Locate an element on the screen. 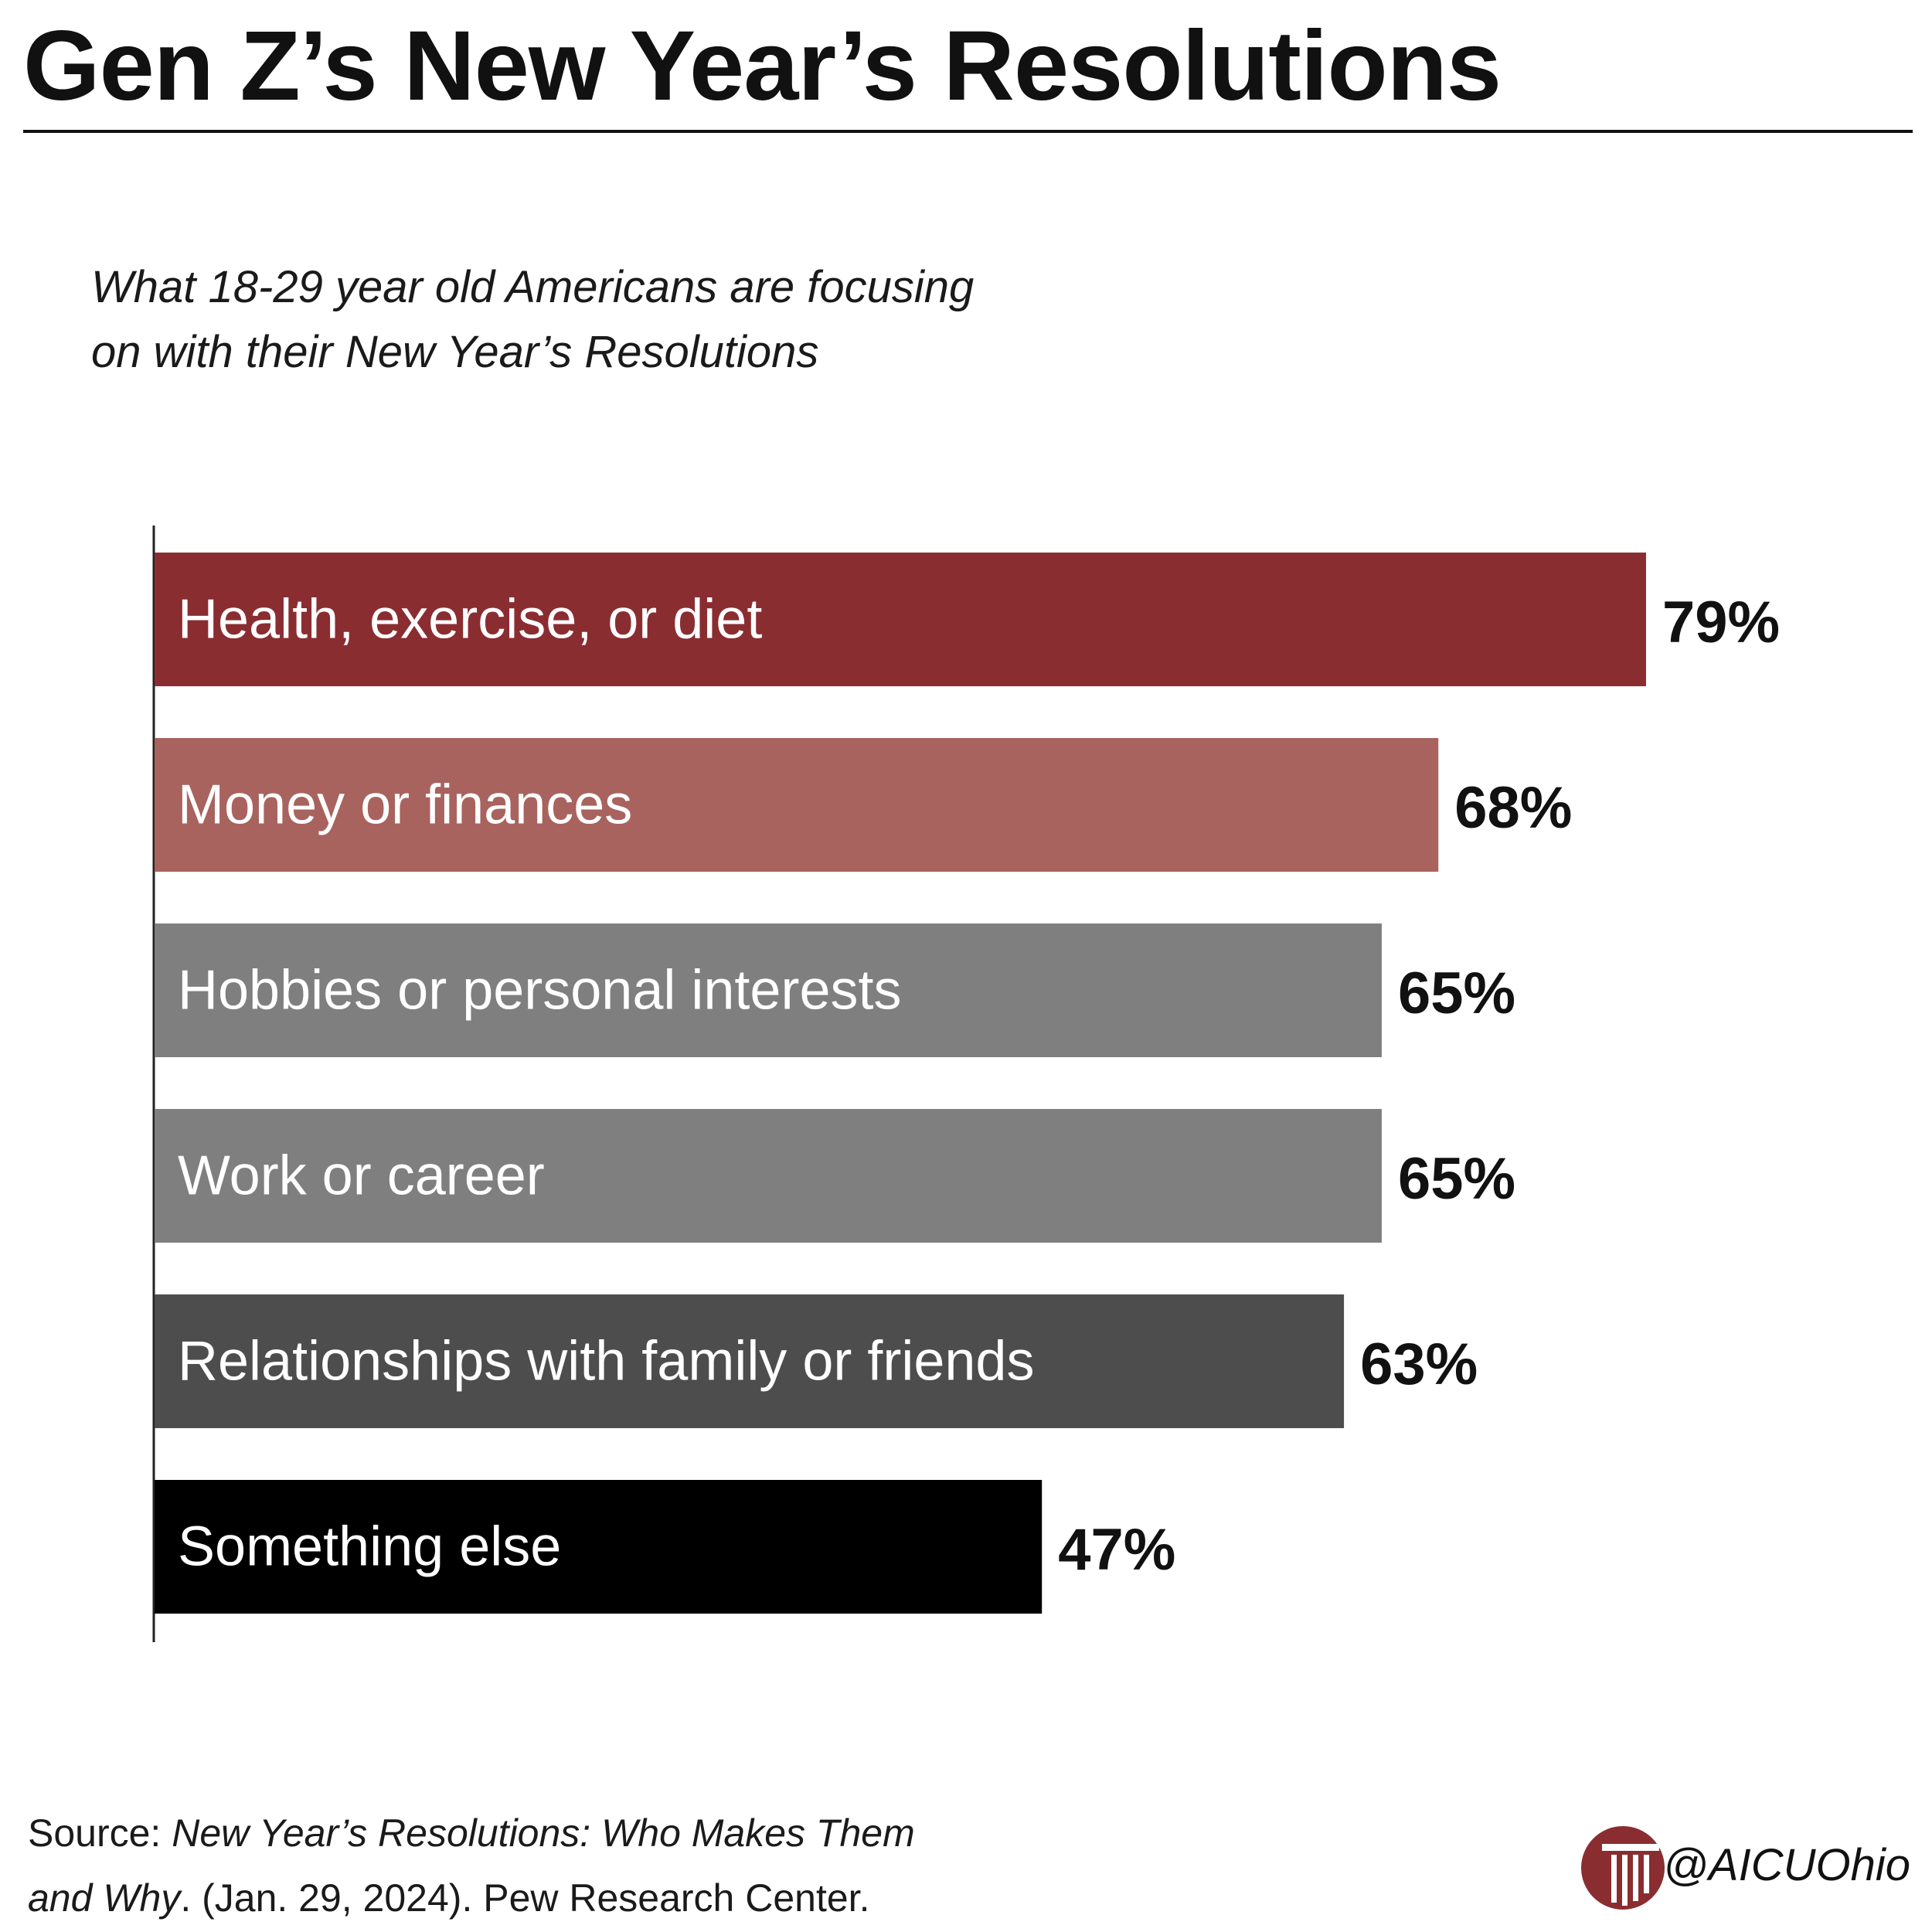  bar-category-label: Health, exercise, or diet is located at coordinates (470, 620).